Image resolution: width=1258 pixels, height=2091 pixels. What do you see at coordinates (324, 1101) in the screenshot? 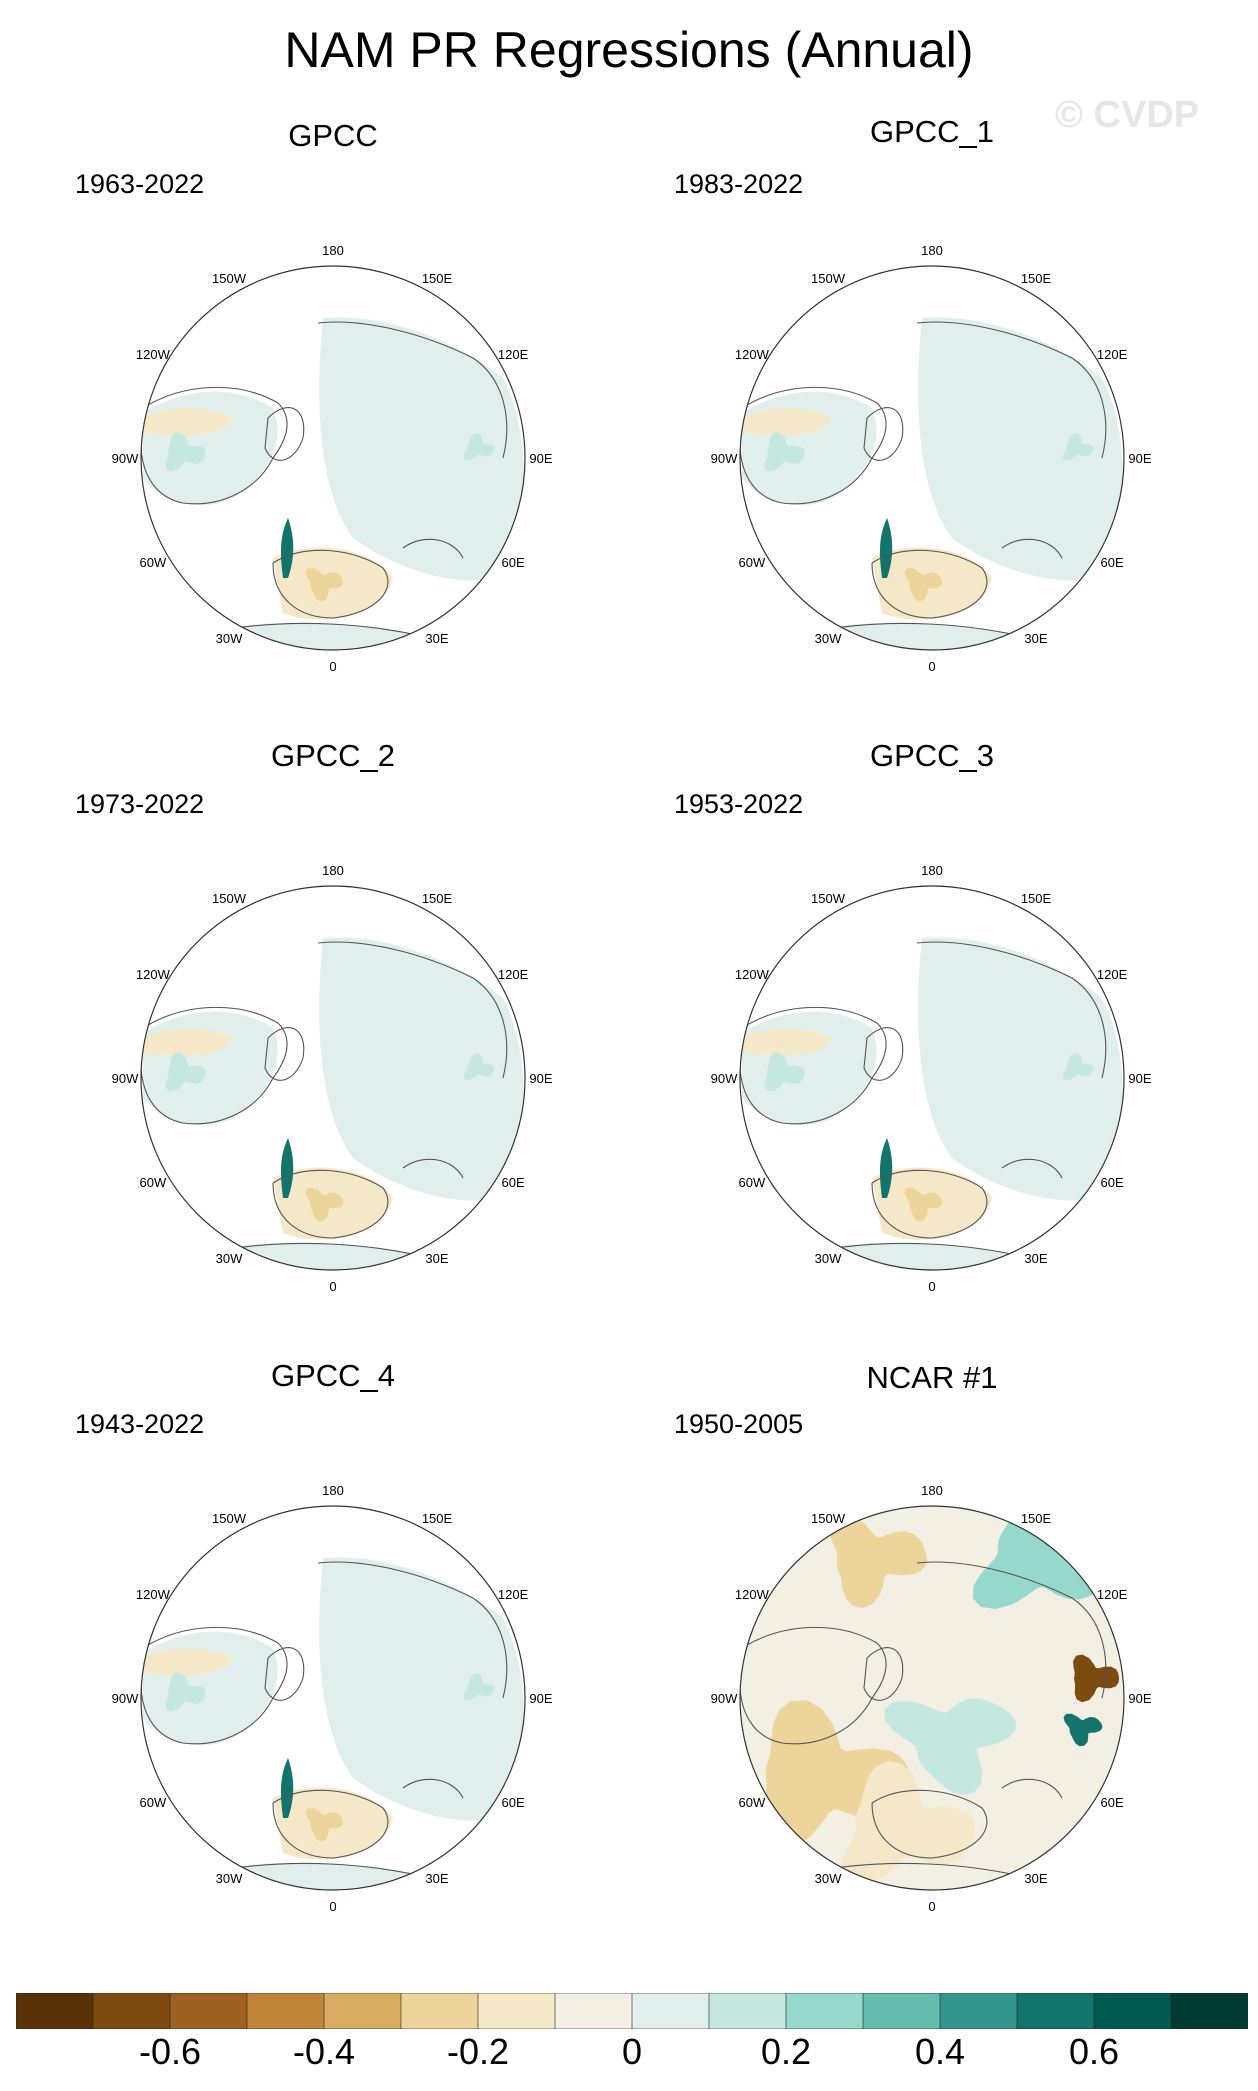
I see `coastlines` at bounding box center [324, 1101].